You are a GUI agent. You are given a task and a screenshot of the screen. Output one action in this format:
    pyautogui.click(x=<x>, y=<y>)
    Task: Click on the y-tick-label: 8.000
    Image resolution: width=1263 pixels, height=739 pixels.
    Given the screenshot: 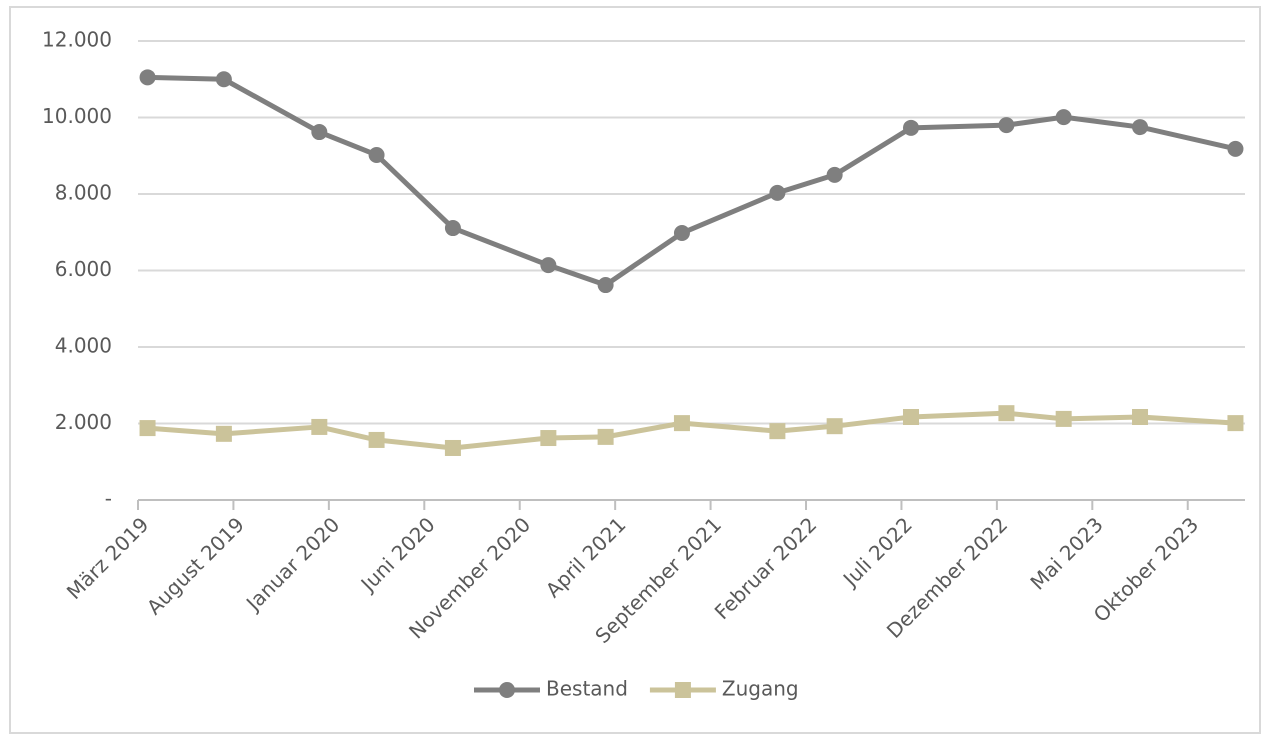 What is the action you would take?
    pyautogui.click(x=83, y=193)
    